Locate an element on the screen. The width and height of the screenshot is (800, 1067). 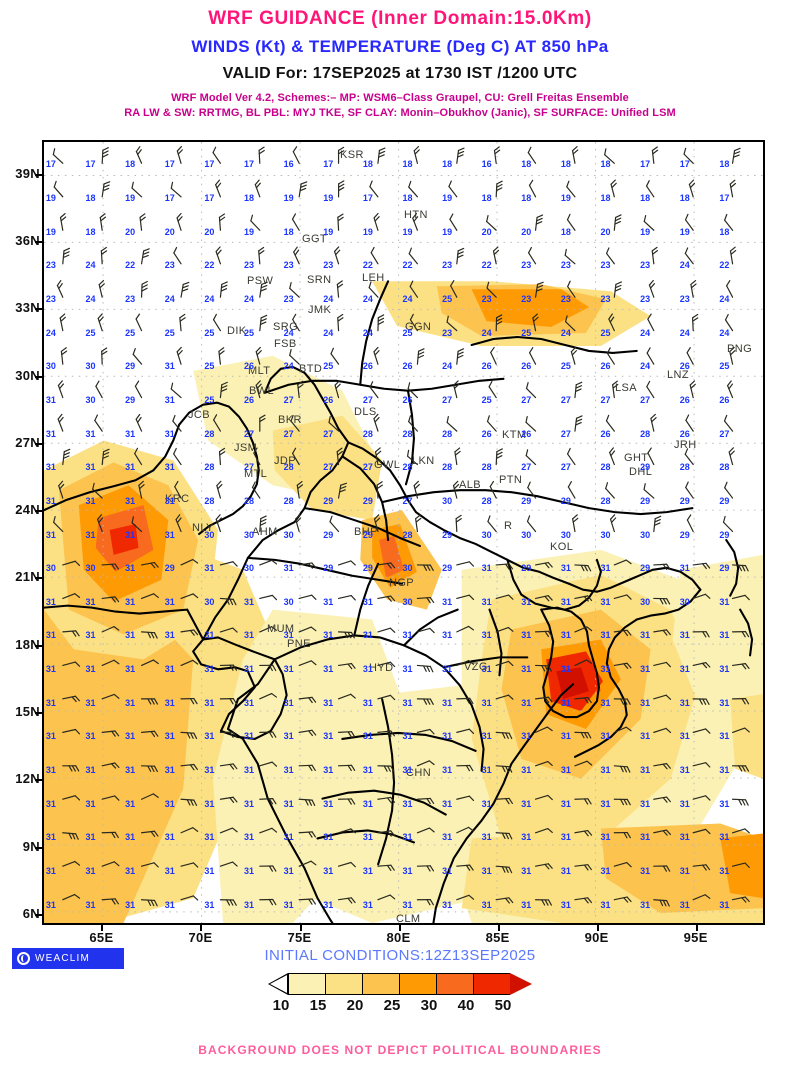
lat-tick-21N: 21N is located at coordinates (27, 577).